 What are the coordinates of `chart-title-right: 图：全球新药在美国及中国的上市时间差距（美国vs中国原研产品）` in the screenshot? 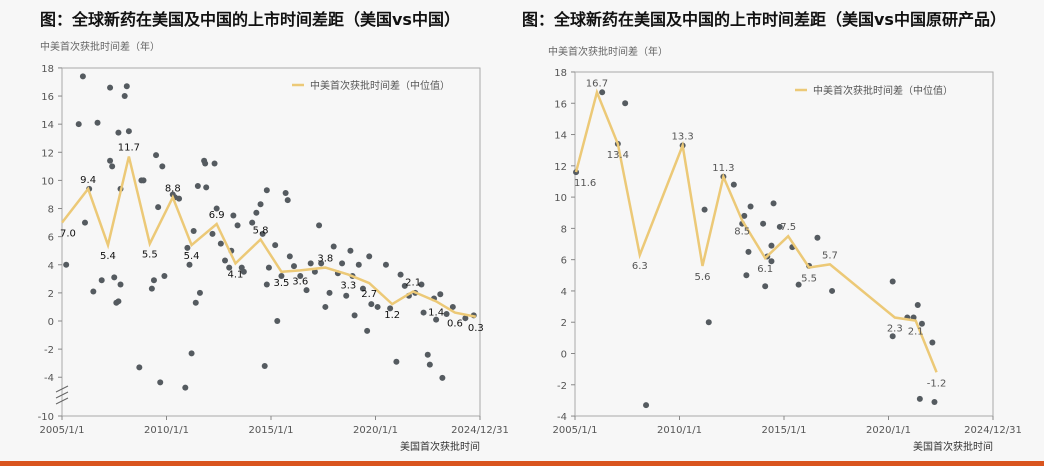 It's located at (764, 19).